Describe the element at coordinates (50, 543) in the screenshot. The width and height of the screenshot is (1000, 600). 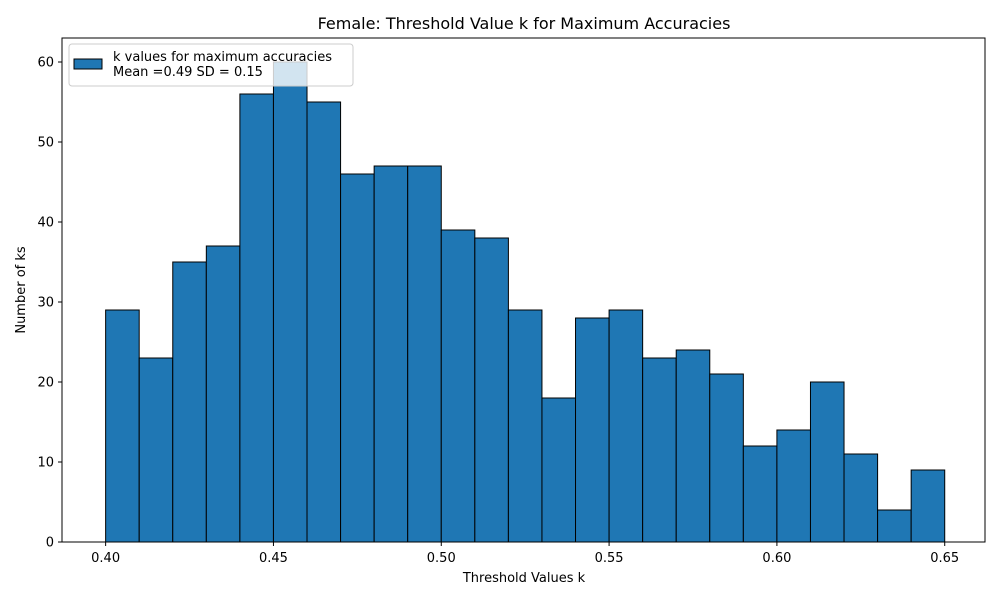
I see `y-tick-label: 0` at that location.